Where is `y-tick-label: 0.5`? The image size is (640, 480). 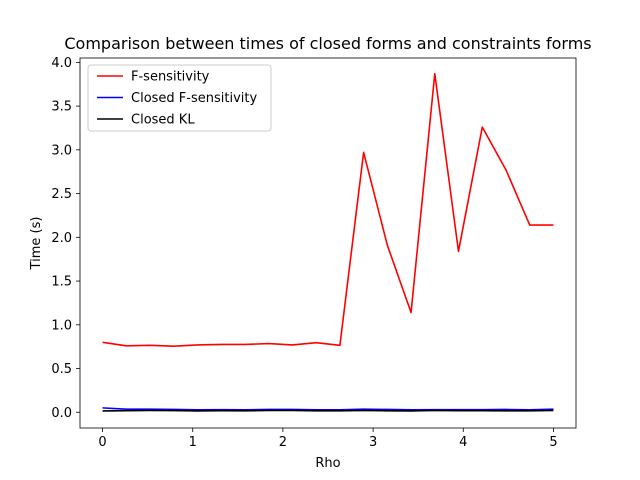 y-tick-label: 0.5 is located at coordinates (61, 369).